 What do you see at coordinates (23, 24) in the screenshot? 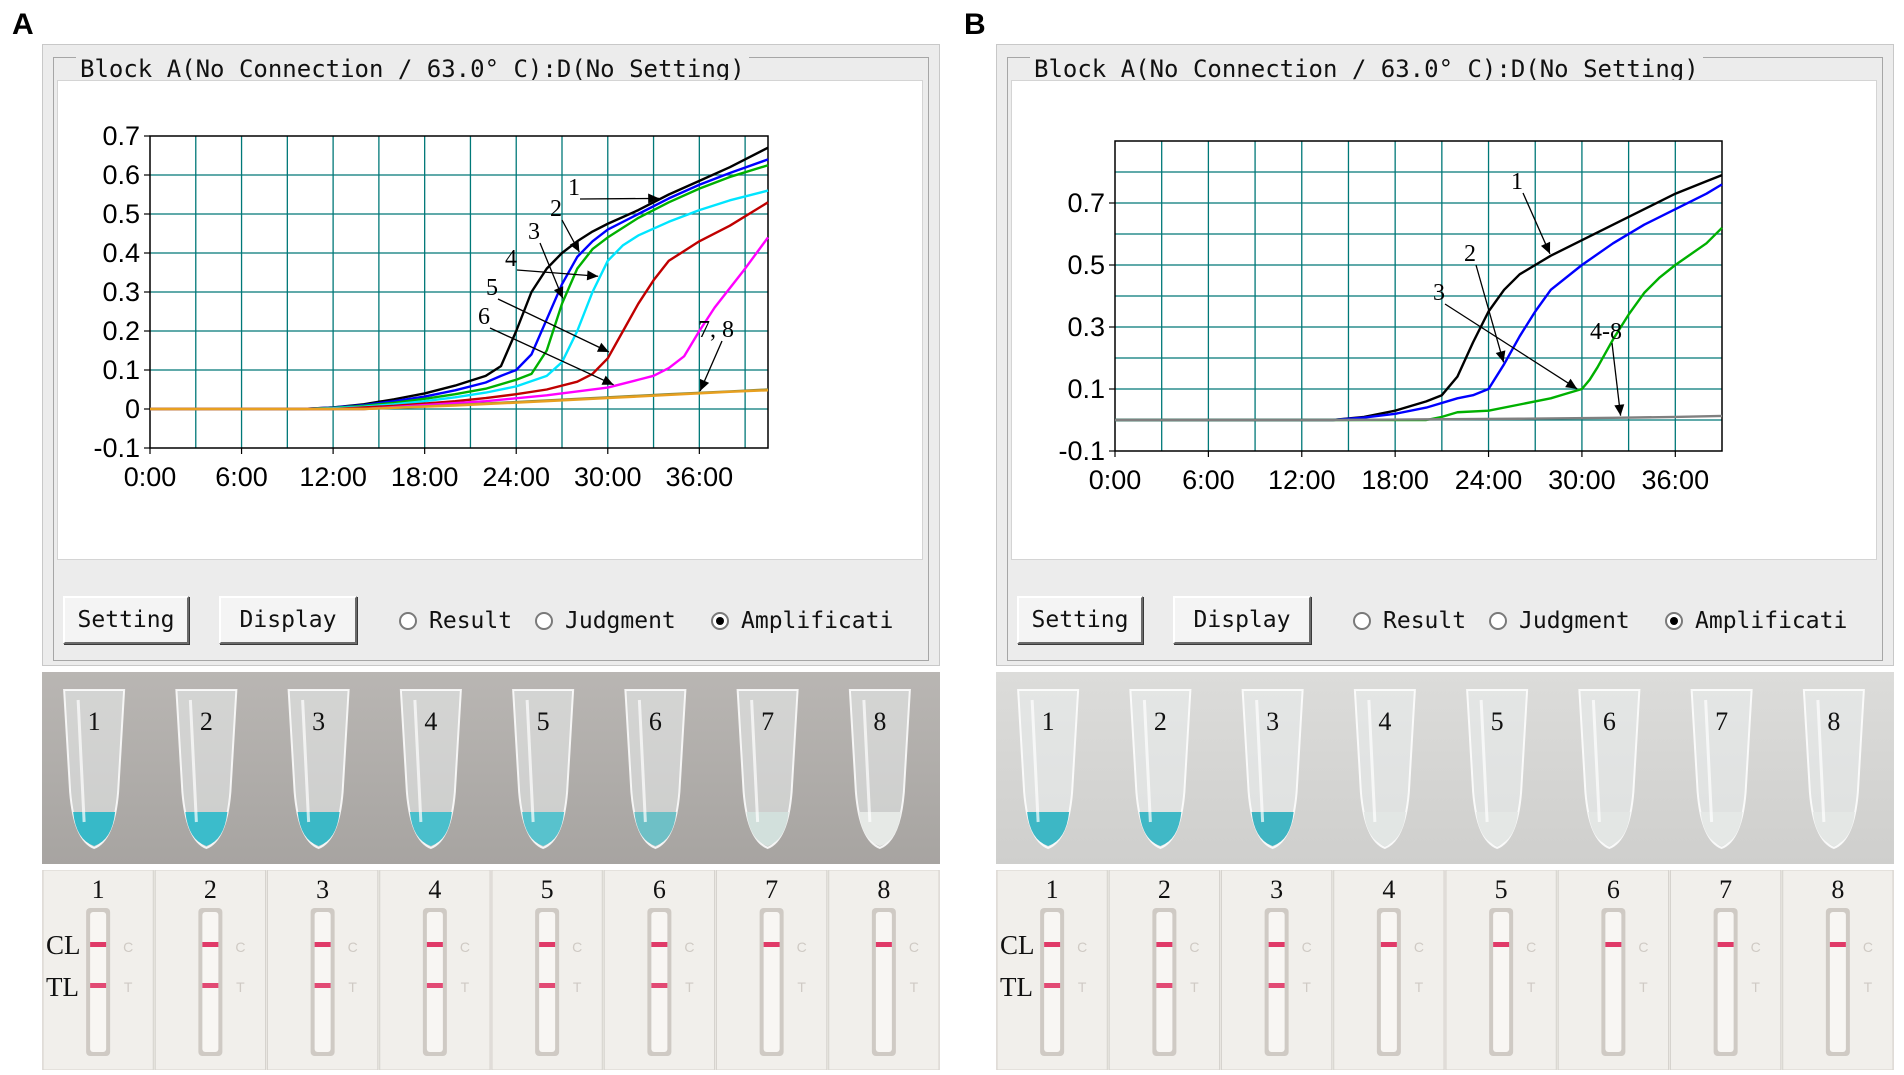
I see `panel-a-letter: A` at bounding box center [23, 24].